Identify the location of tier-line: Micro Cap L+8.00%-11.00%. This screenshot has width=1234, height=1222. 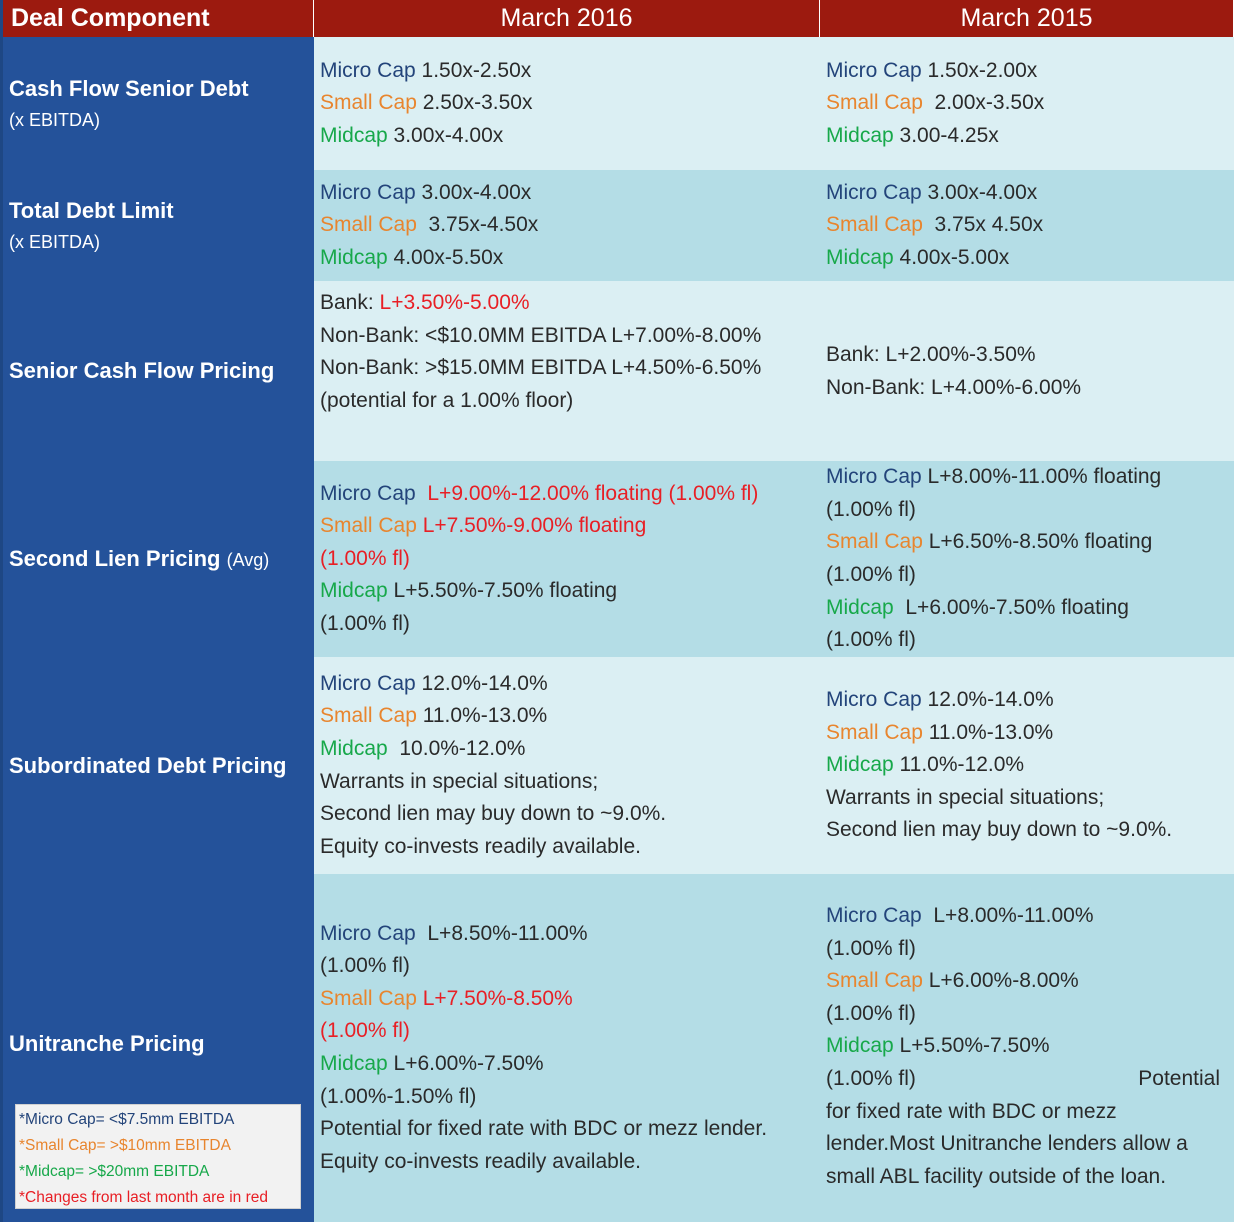
(960, 915).